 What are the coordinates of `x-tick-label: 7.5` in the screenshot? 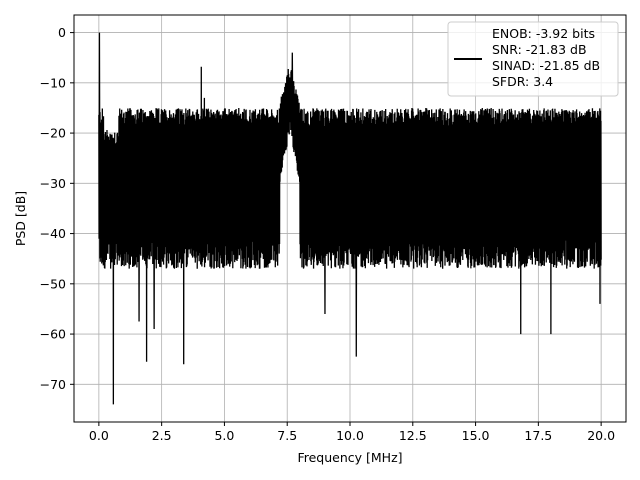 It's located at (287, 435).